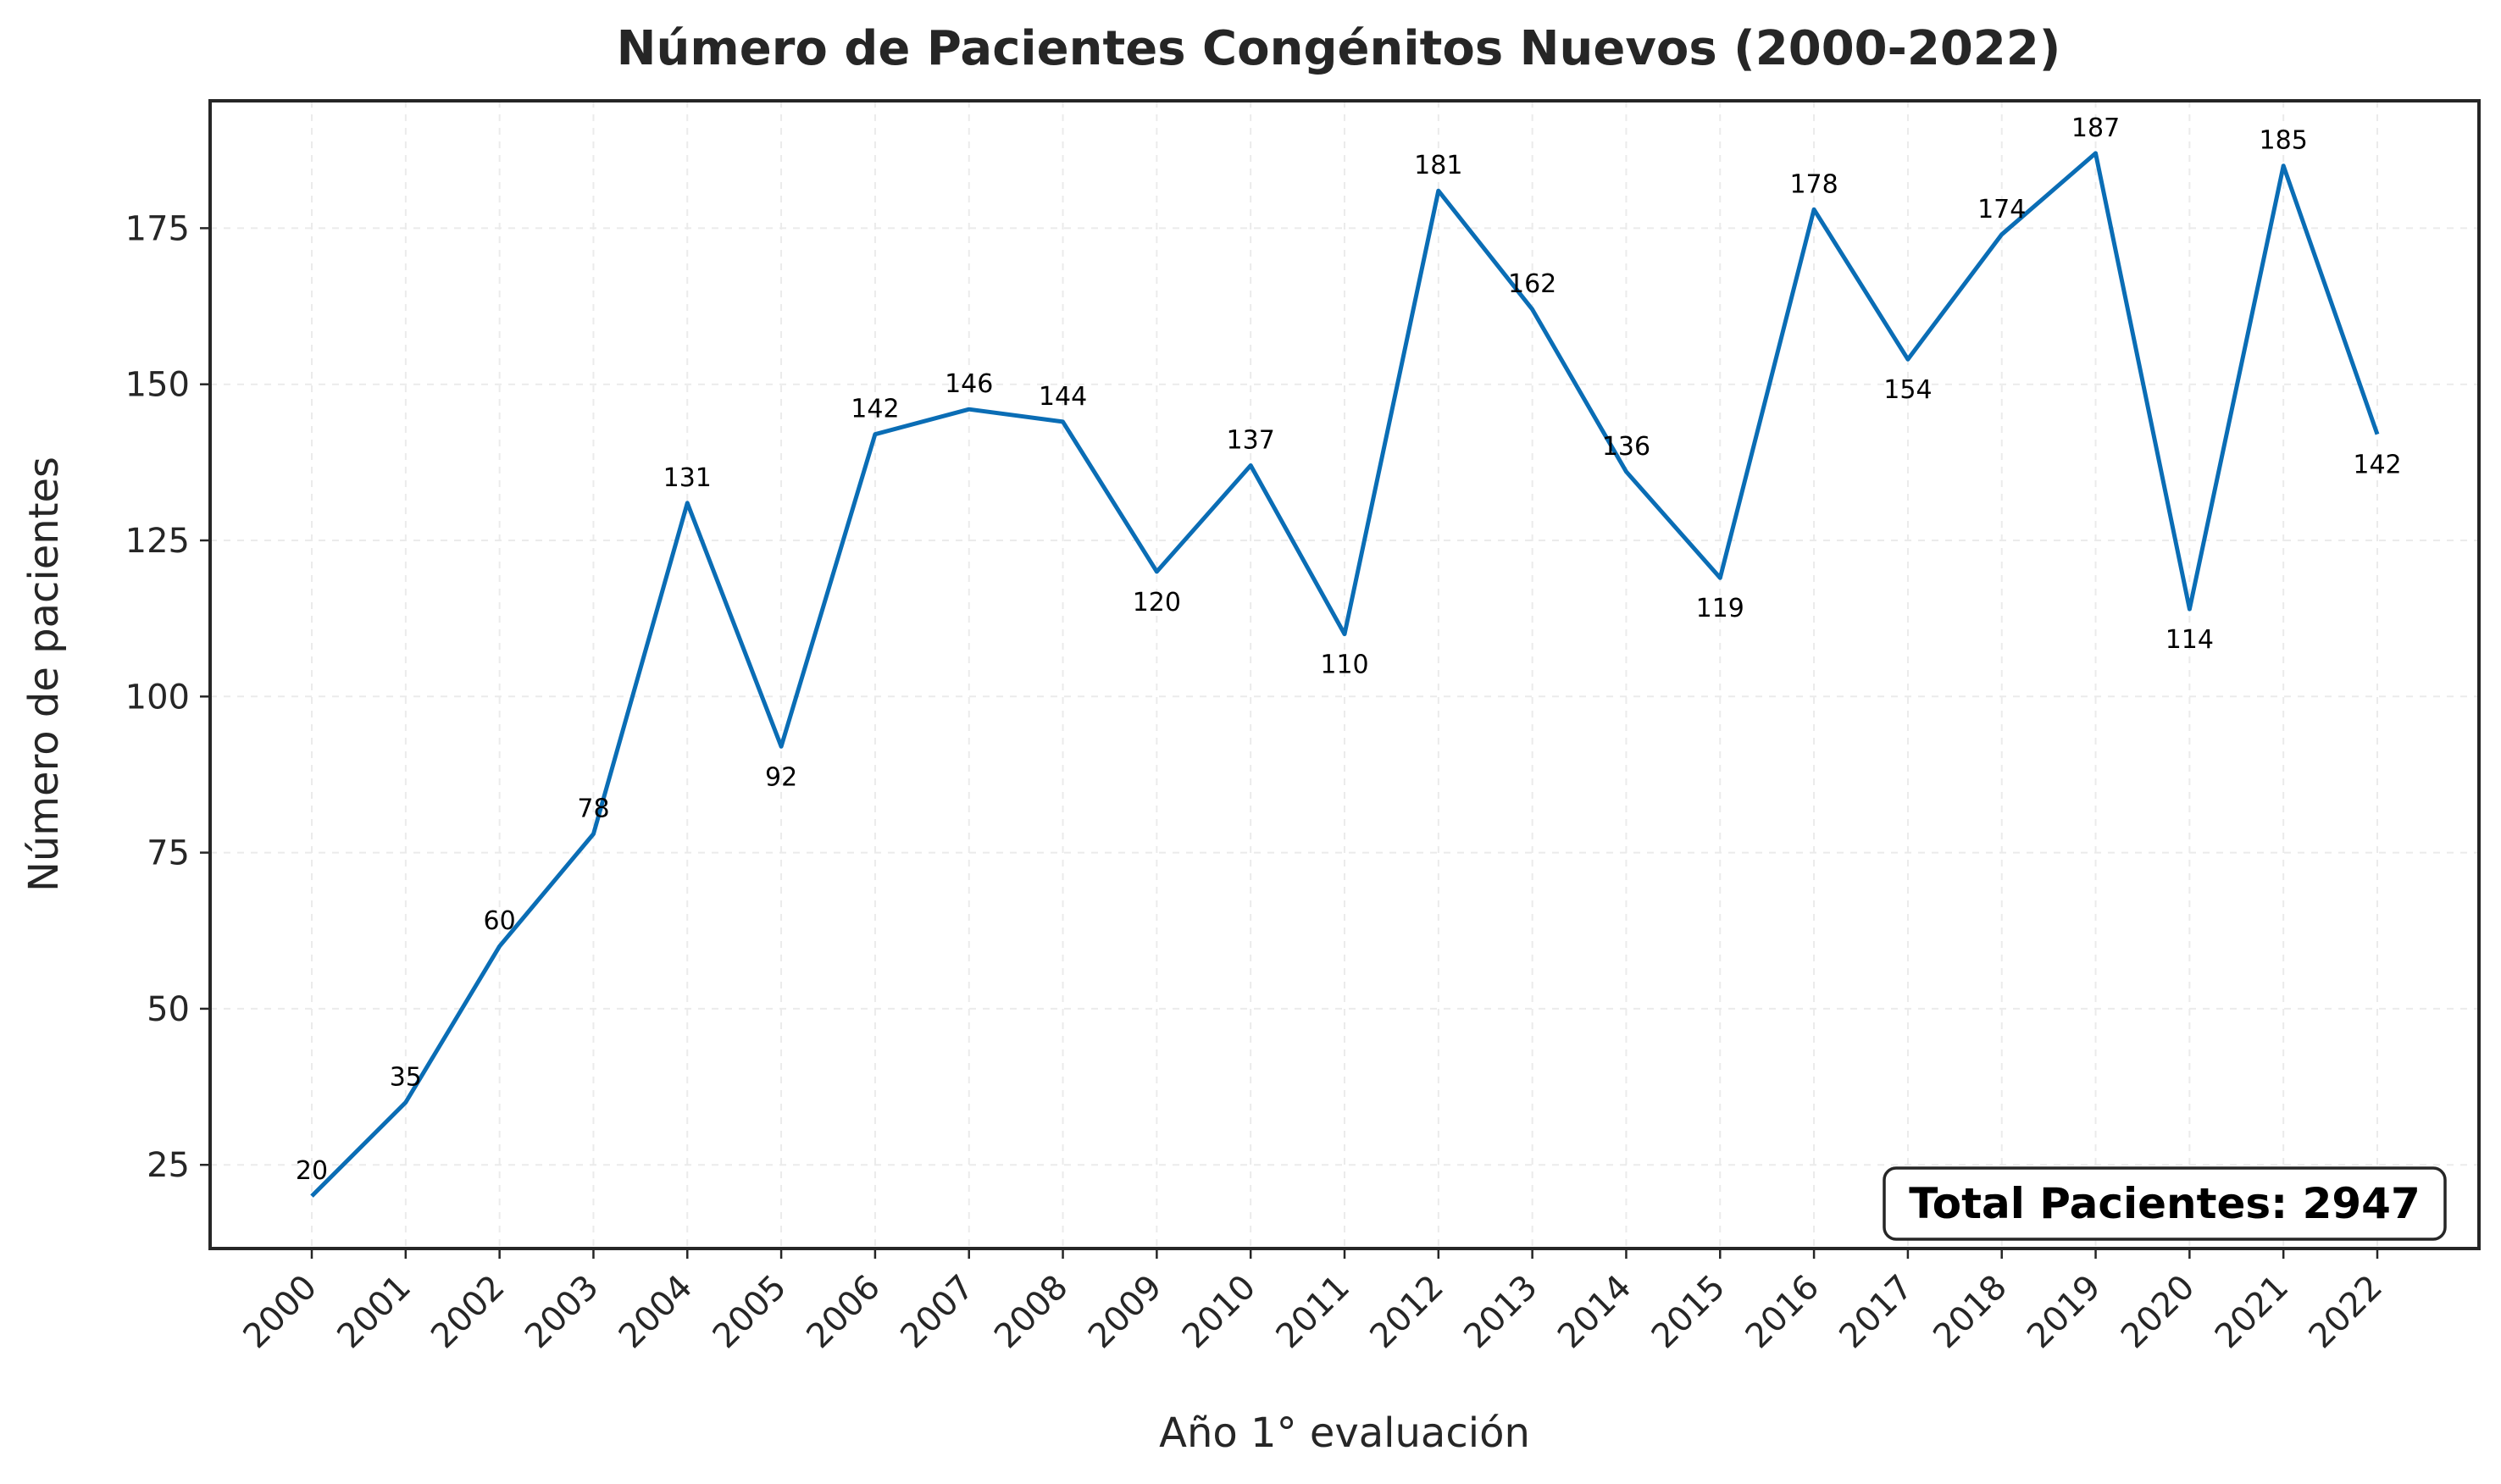  What do you see at coordinates (1626, 447) in the screenshot?
I see `data-label: 136` at bounding box center [1626, 447].